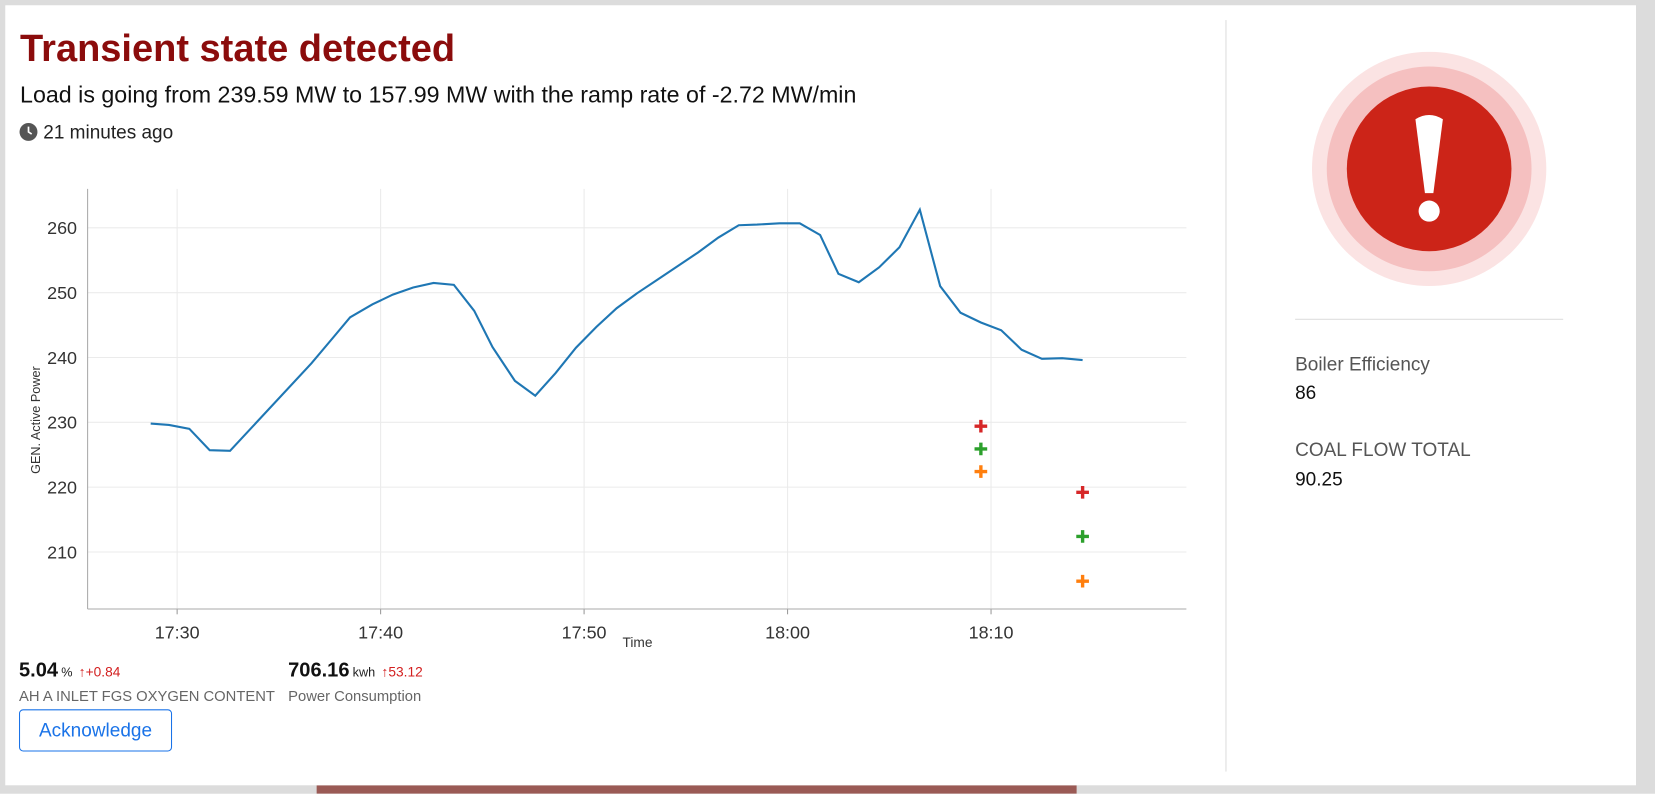 Image resolution: width=1655 pixels, height=794 pixels. Describe the element at coordinates (1306, 393) in the screenshot. I see `metric-value: 86` at that location.